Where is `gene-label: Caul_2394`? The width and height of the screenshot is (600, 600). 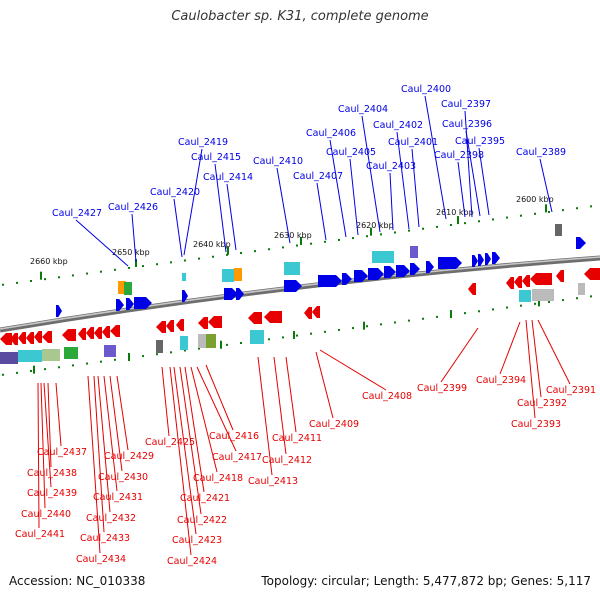 gene-label: Caul_2394 is located at coordinates (501, 380).